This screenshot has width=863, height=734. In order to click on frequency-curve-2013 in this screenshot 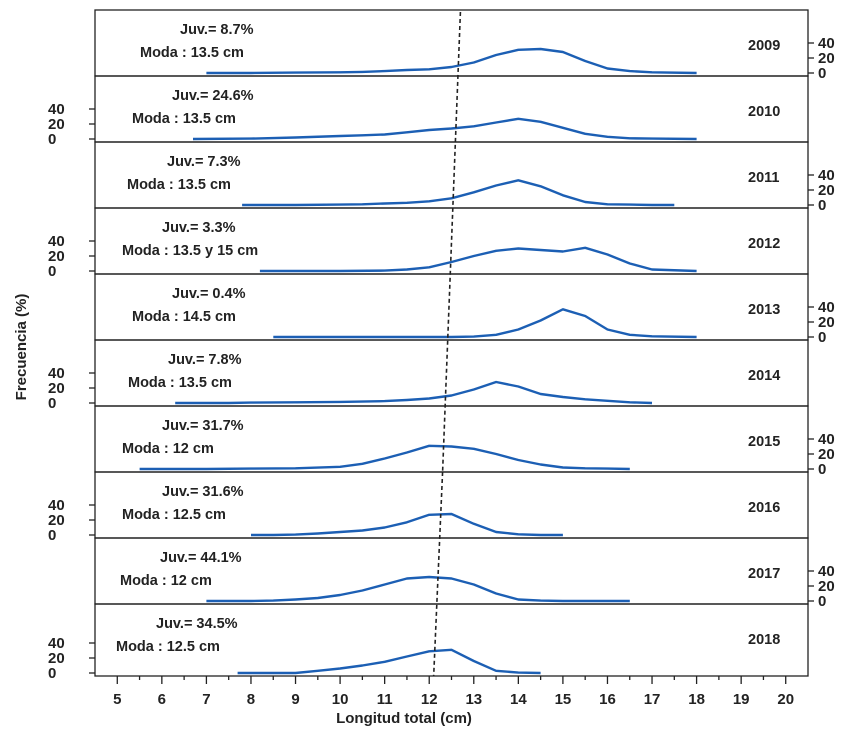, I will do `click(485, 323)`.